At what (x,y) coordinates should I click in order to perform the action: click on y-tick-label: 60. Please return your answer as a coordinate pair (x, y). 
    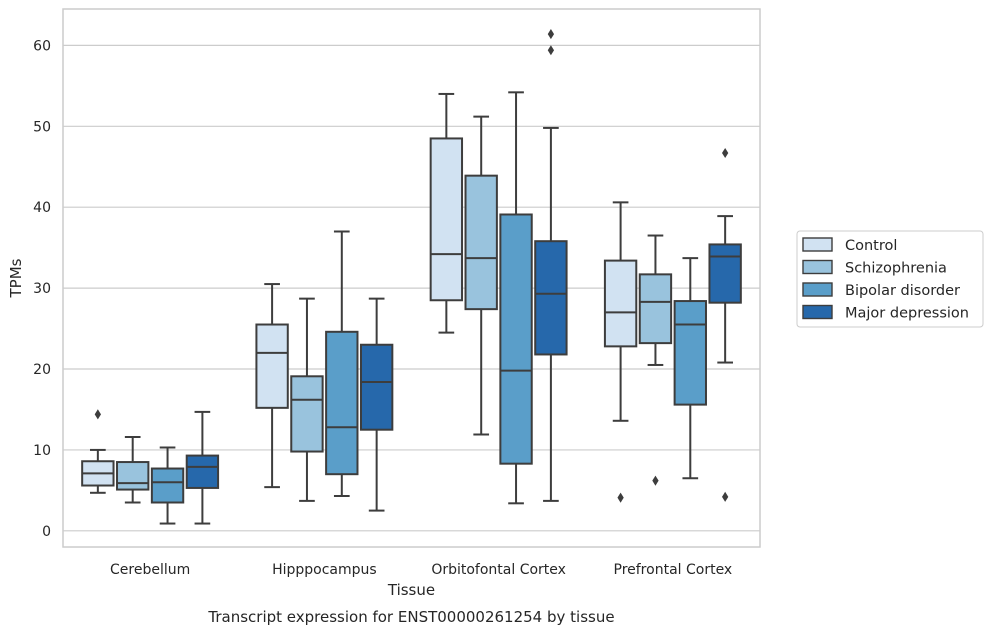
    Looking at the image, I should click on (42, 46).